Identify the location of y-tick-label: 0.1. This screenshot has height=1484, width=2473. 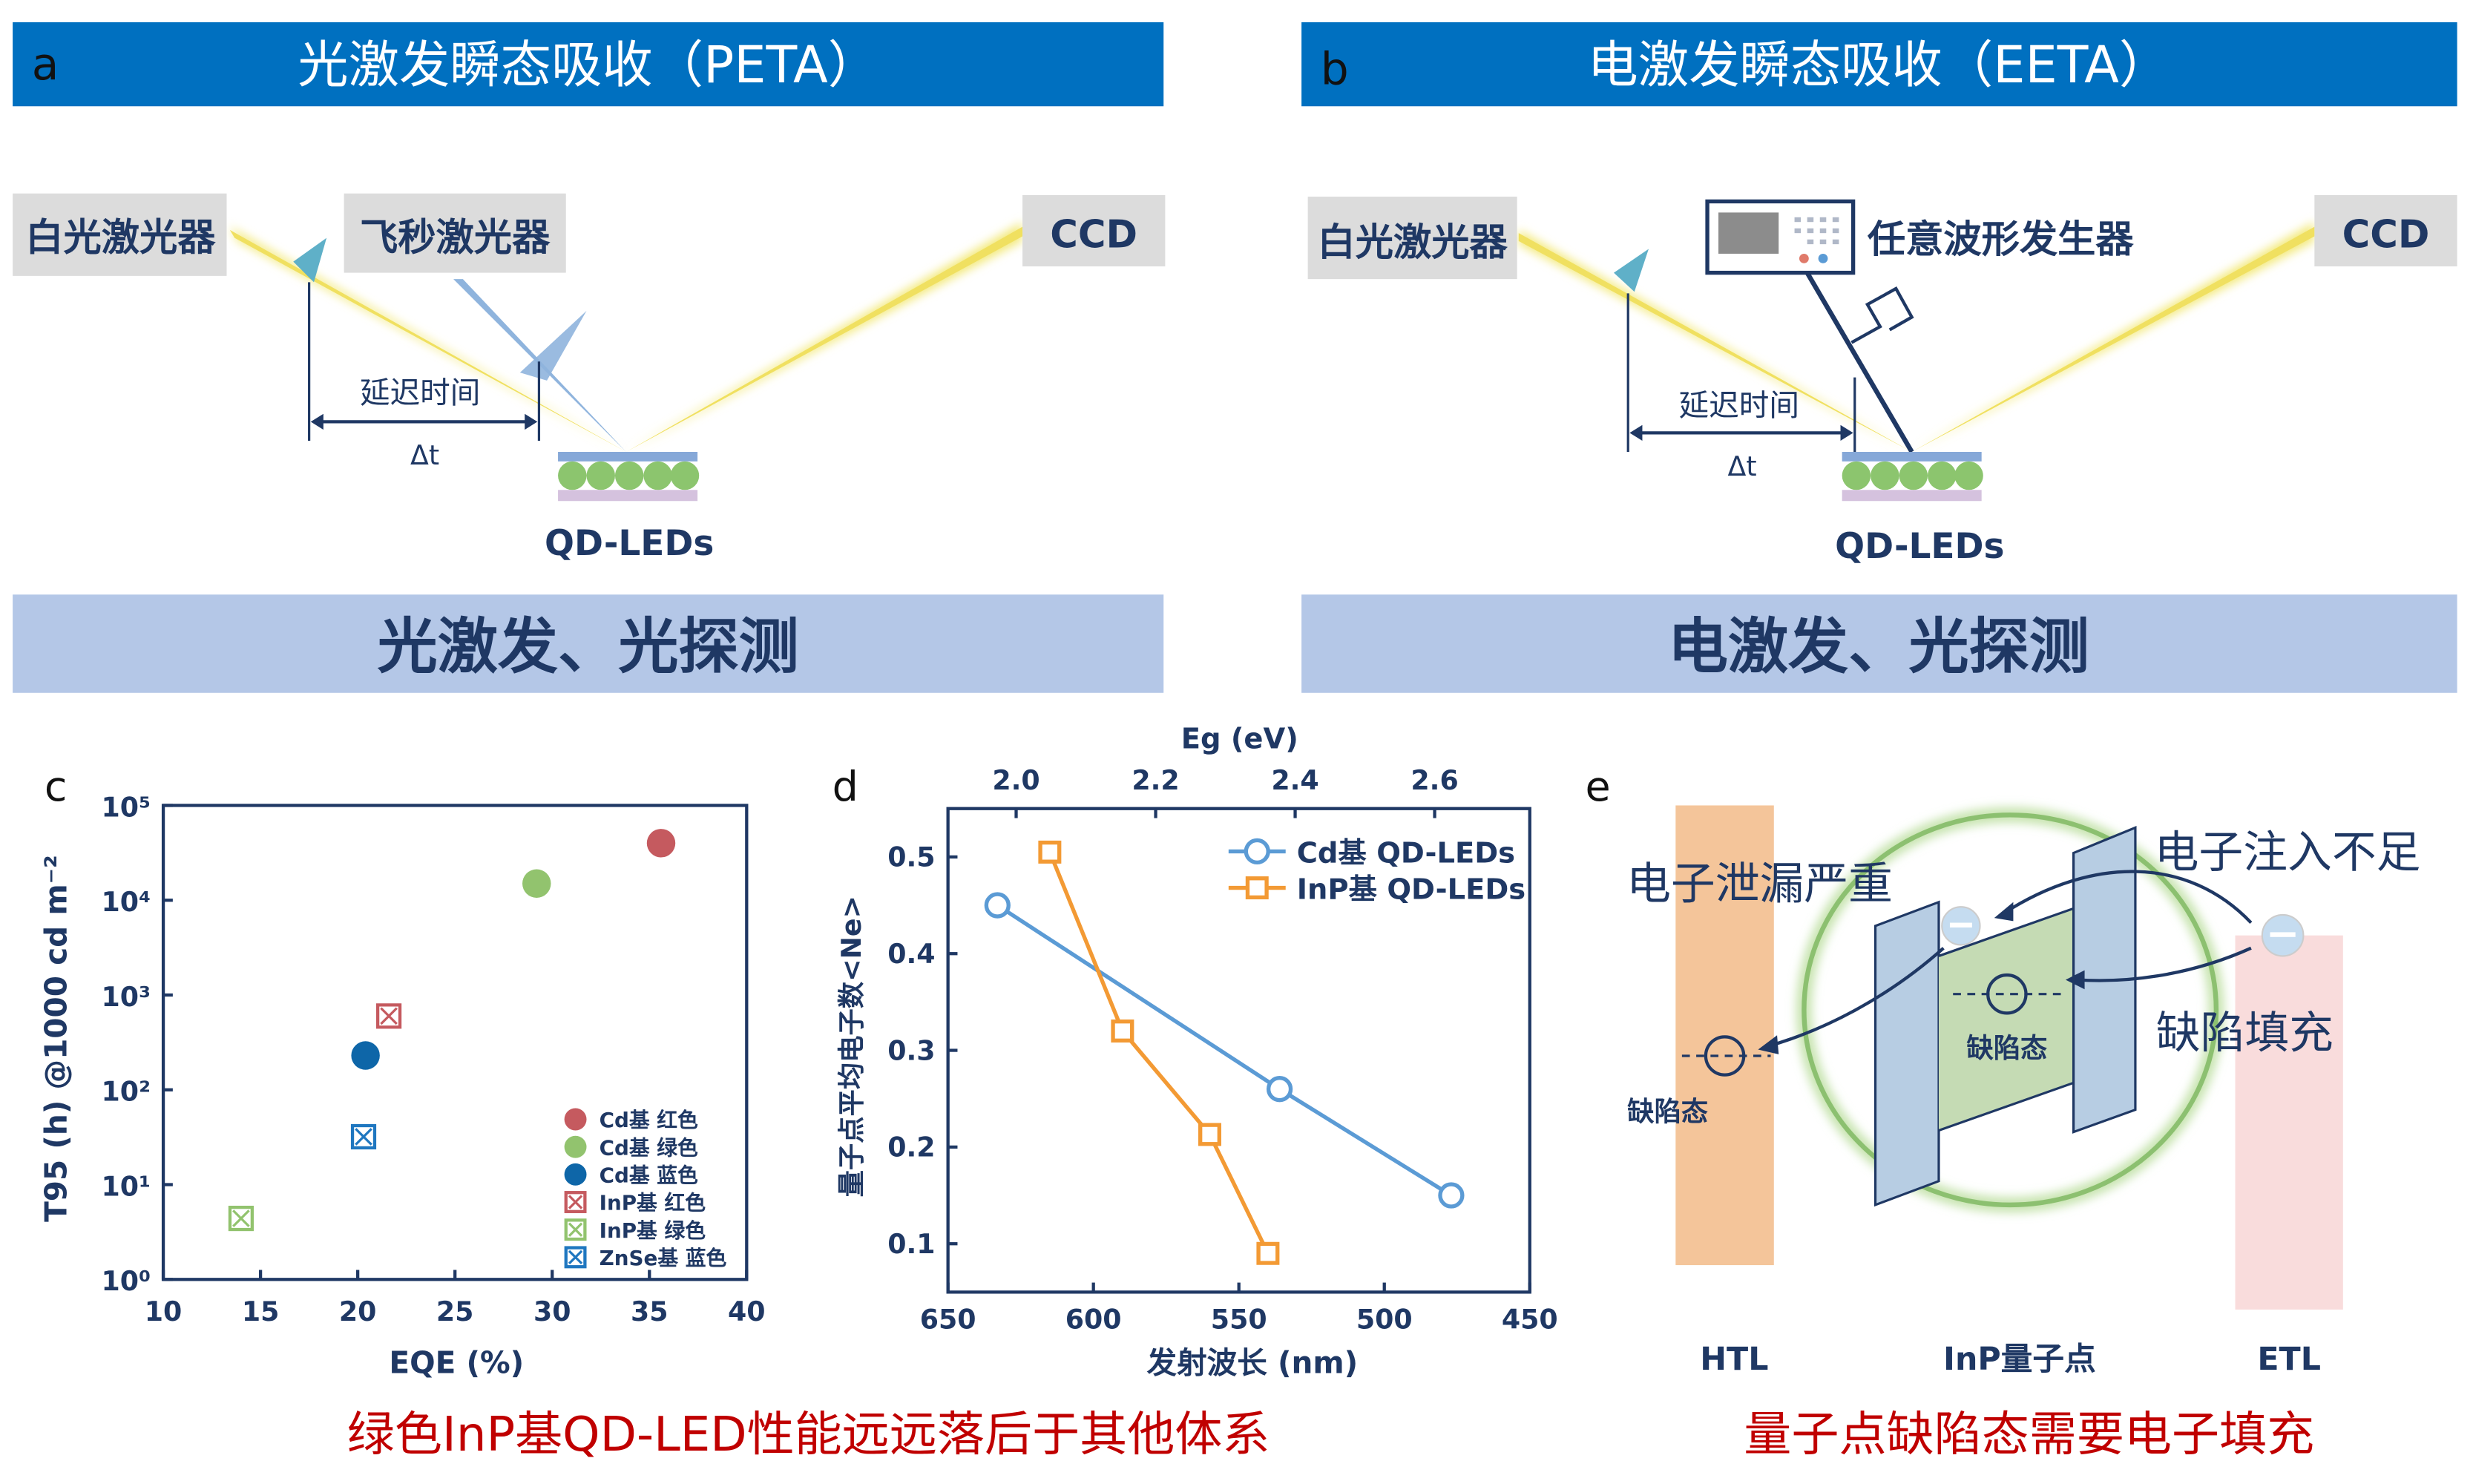
(911, 1244).